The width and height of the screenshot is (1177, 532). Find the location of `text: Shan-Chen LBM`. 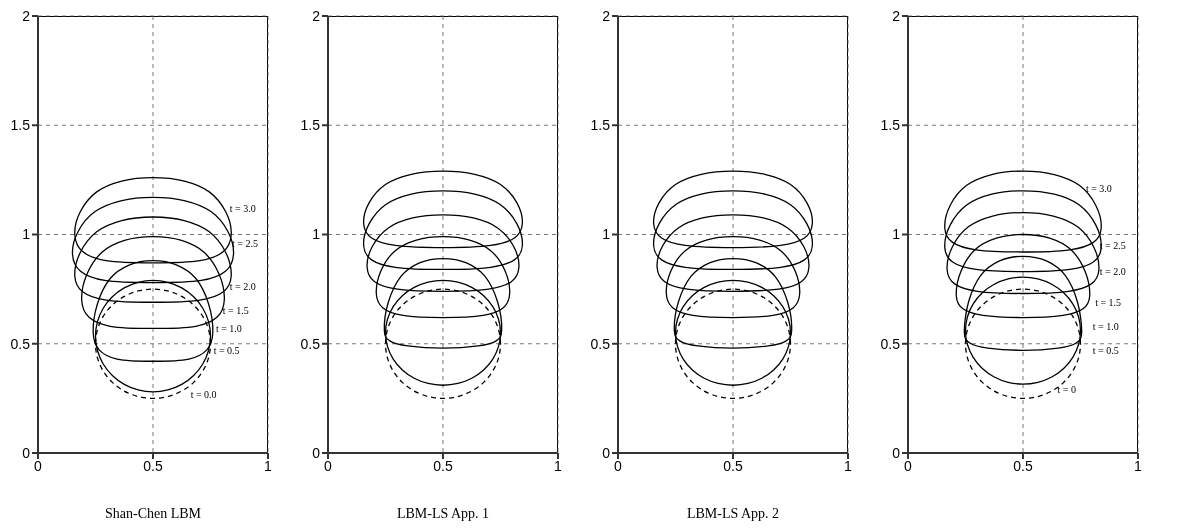

text: Shan-Chen LBM is located at coordinates (153, 514).